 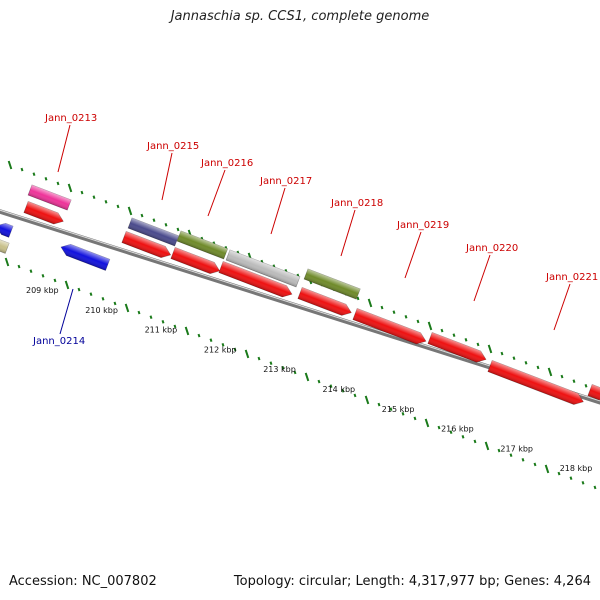 What do you see at coordinates (83, 581) in the screenshot?
I see `accession-text: Accession: NC_007802` at bounding box center [83, 581].